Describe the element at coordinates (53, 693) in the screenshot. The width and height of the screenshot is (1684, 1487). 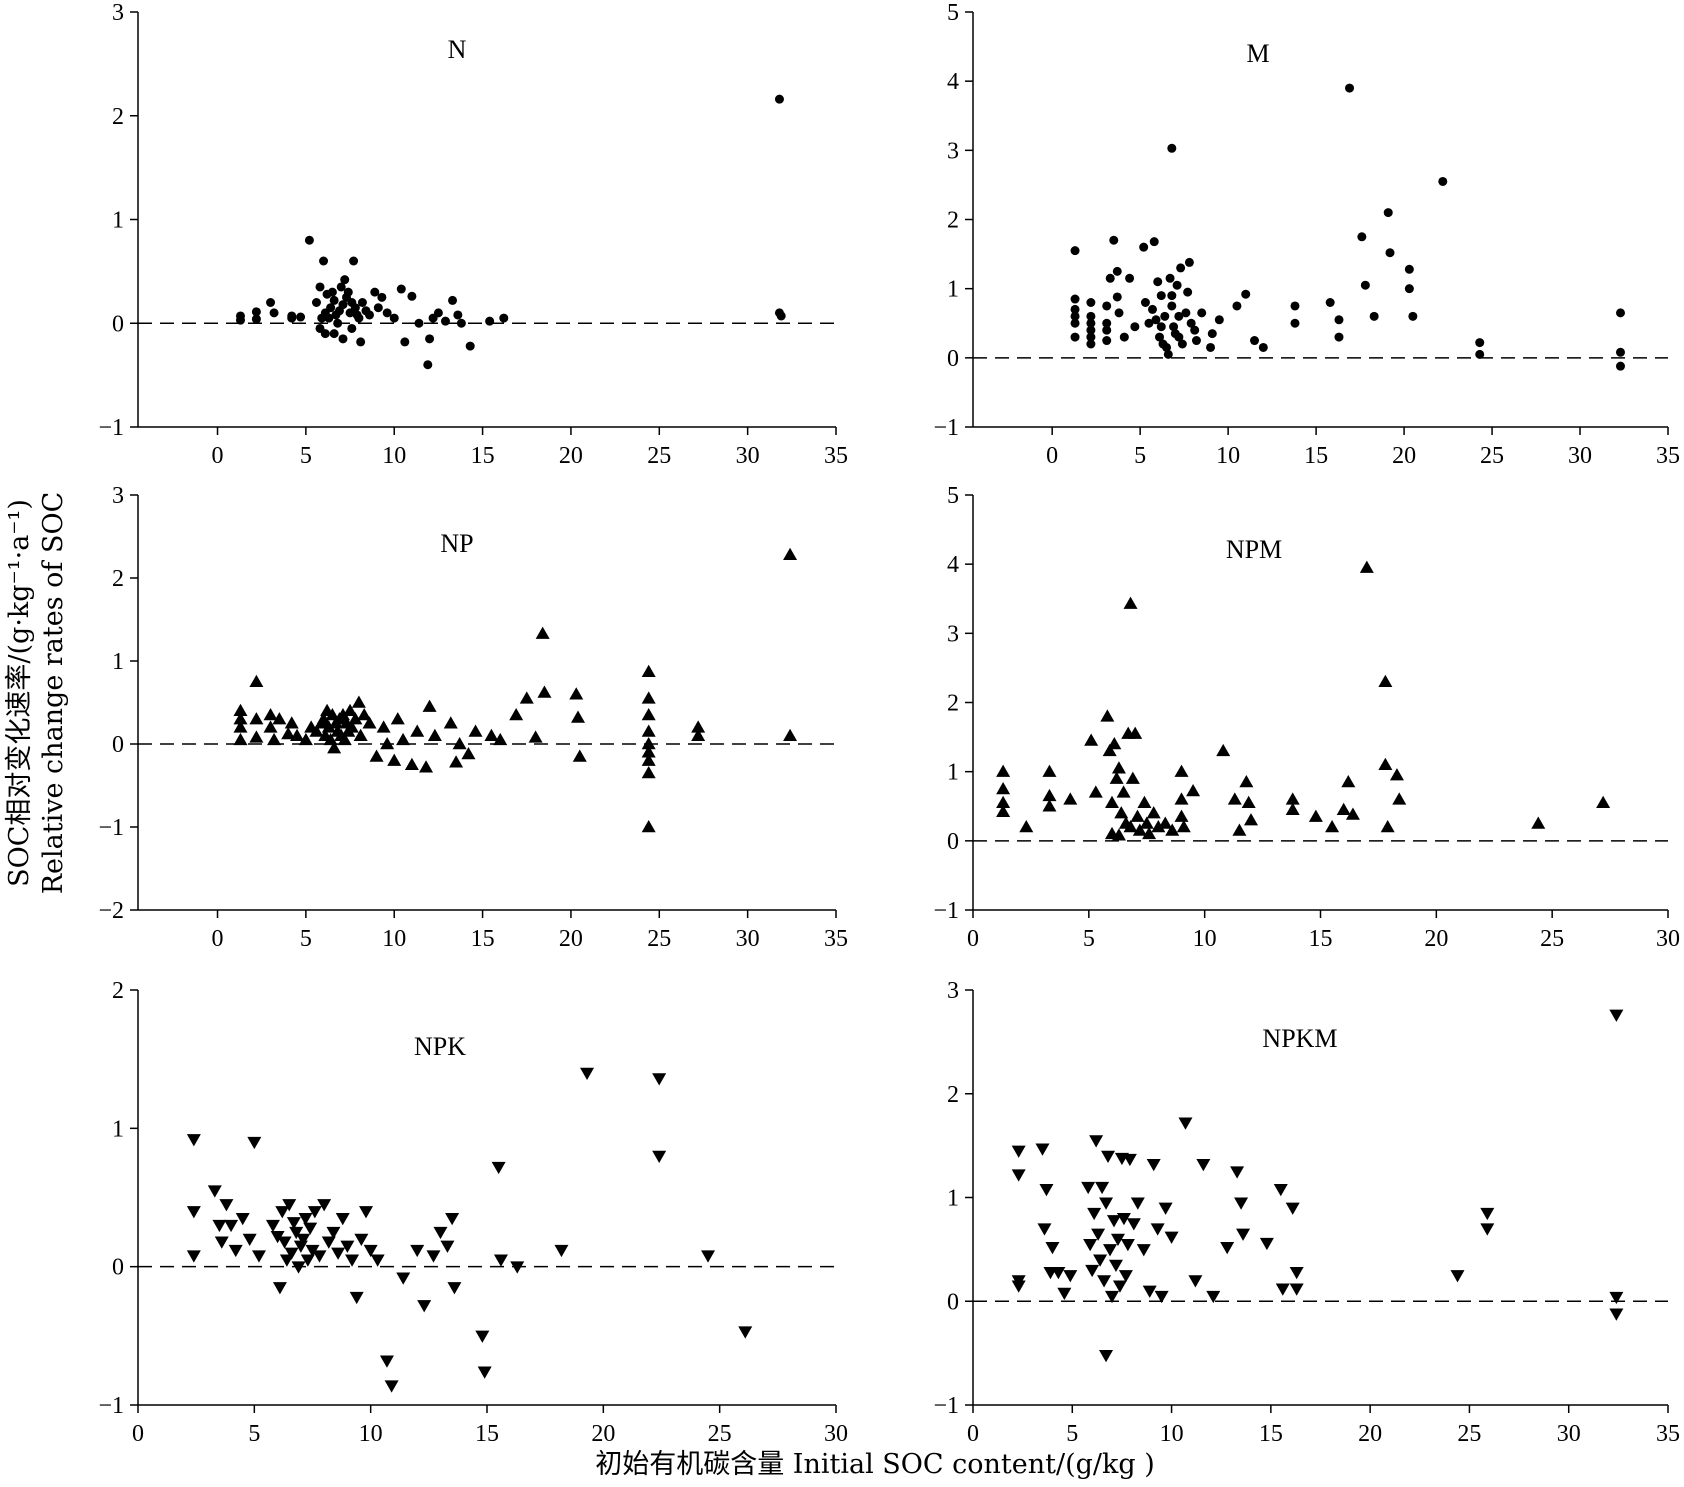
I see `y-axis-title-en: Relative change rates of SOC` at that location.